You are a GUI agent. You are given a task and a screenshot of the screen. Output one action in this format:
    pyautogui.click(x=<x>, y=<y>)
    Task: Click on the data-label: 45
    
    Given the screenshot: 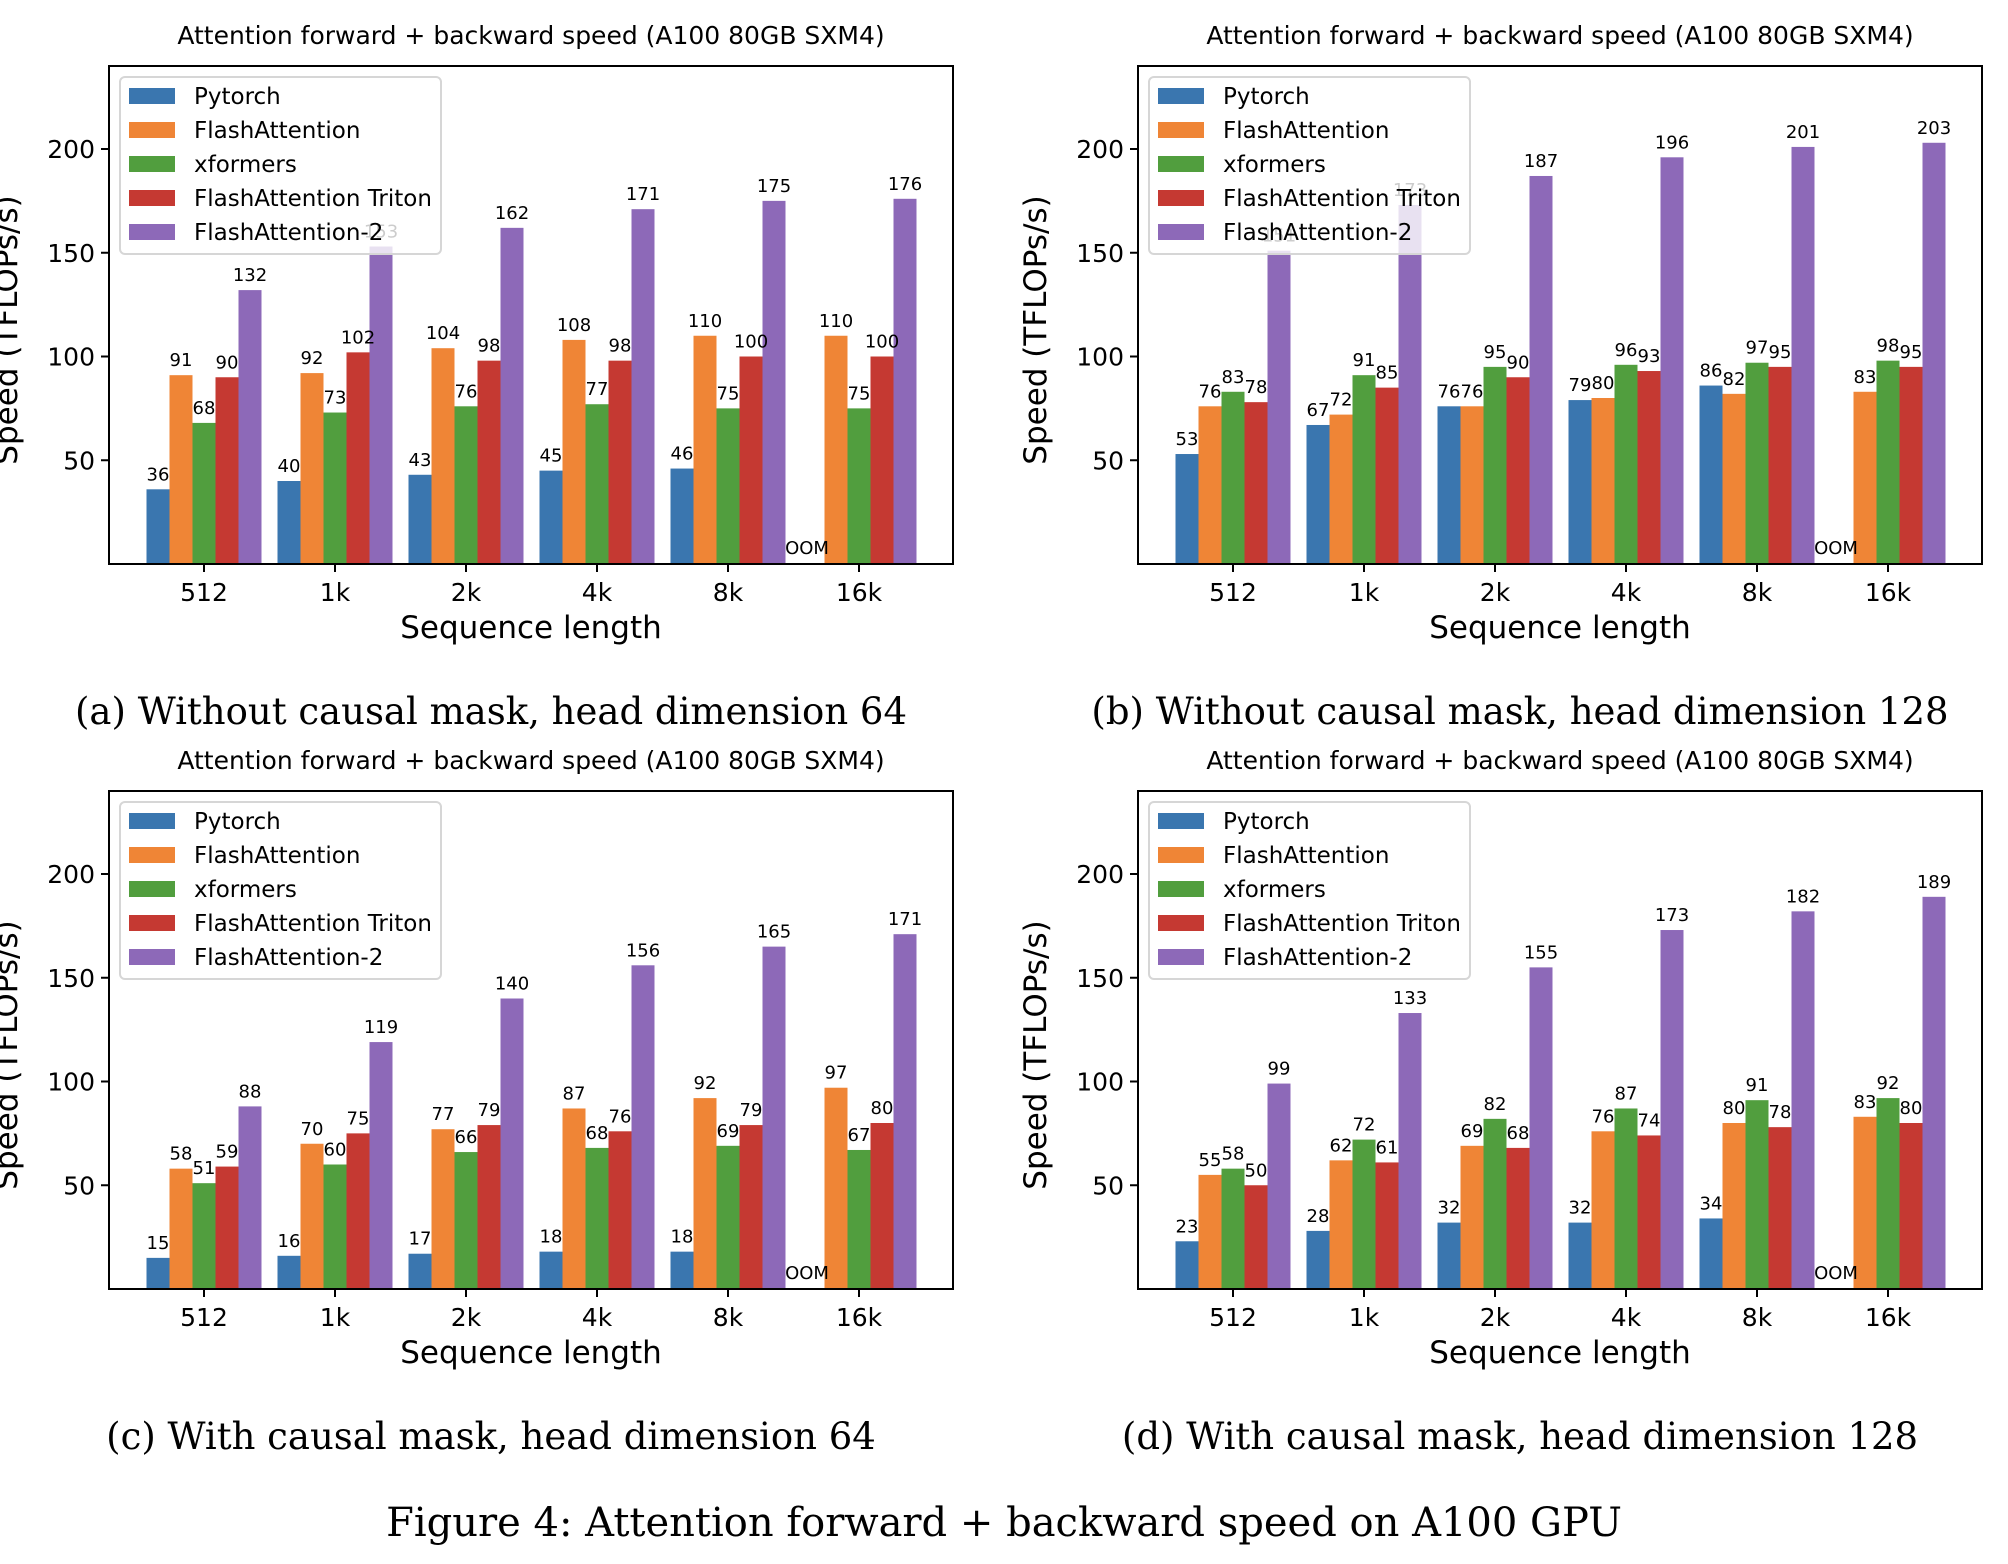 What is the action you would take?
    pyautogui.click(x=551, y=456)
    